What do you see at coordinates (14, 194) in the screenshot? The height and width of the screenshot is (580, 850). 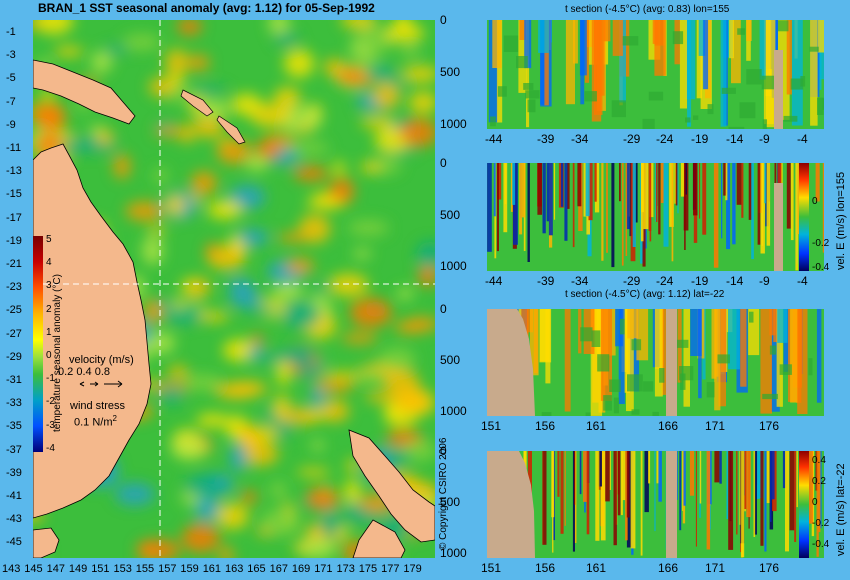 I see `lat-tick: -15` at bounding box center [14, 194].